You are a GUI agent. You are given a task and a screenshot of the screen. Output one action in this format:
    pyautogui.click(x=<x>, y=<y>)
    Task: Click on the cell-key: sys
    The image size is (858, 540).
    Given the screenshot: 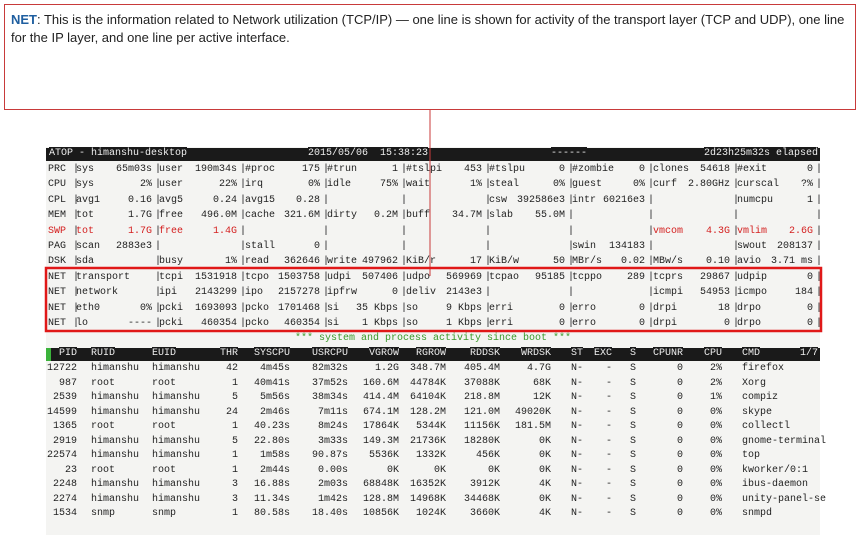 What is the action you would take?
    pyautogui.click(x=85, y=169)
    